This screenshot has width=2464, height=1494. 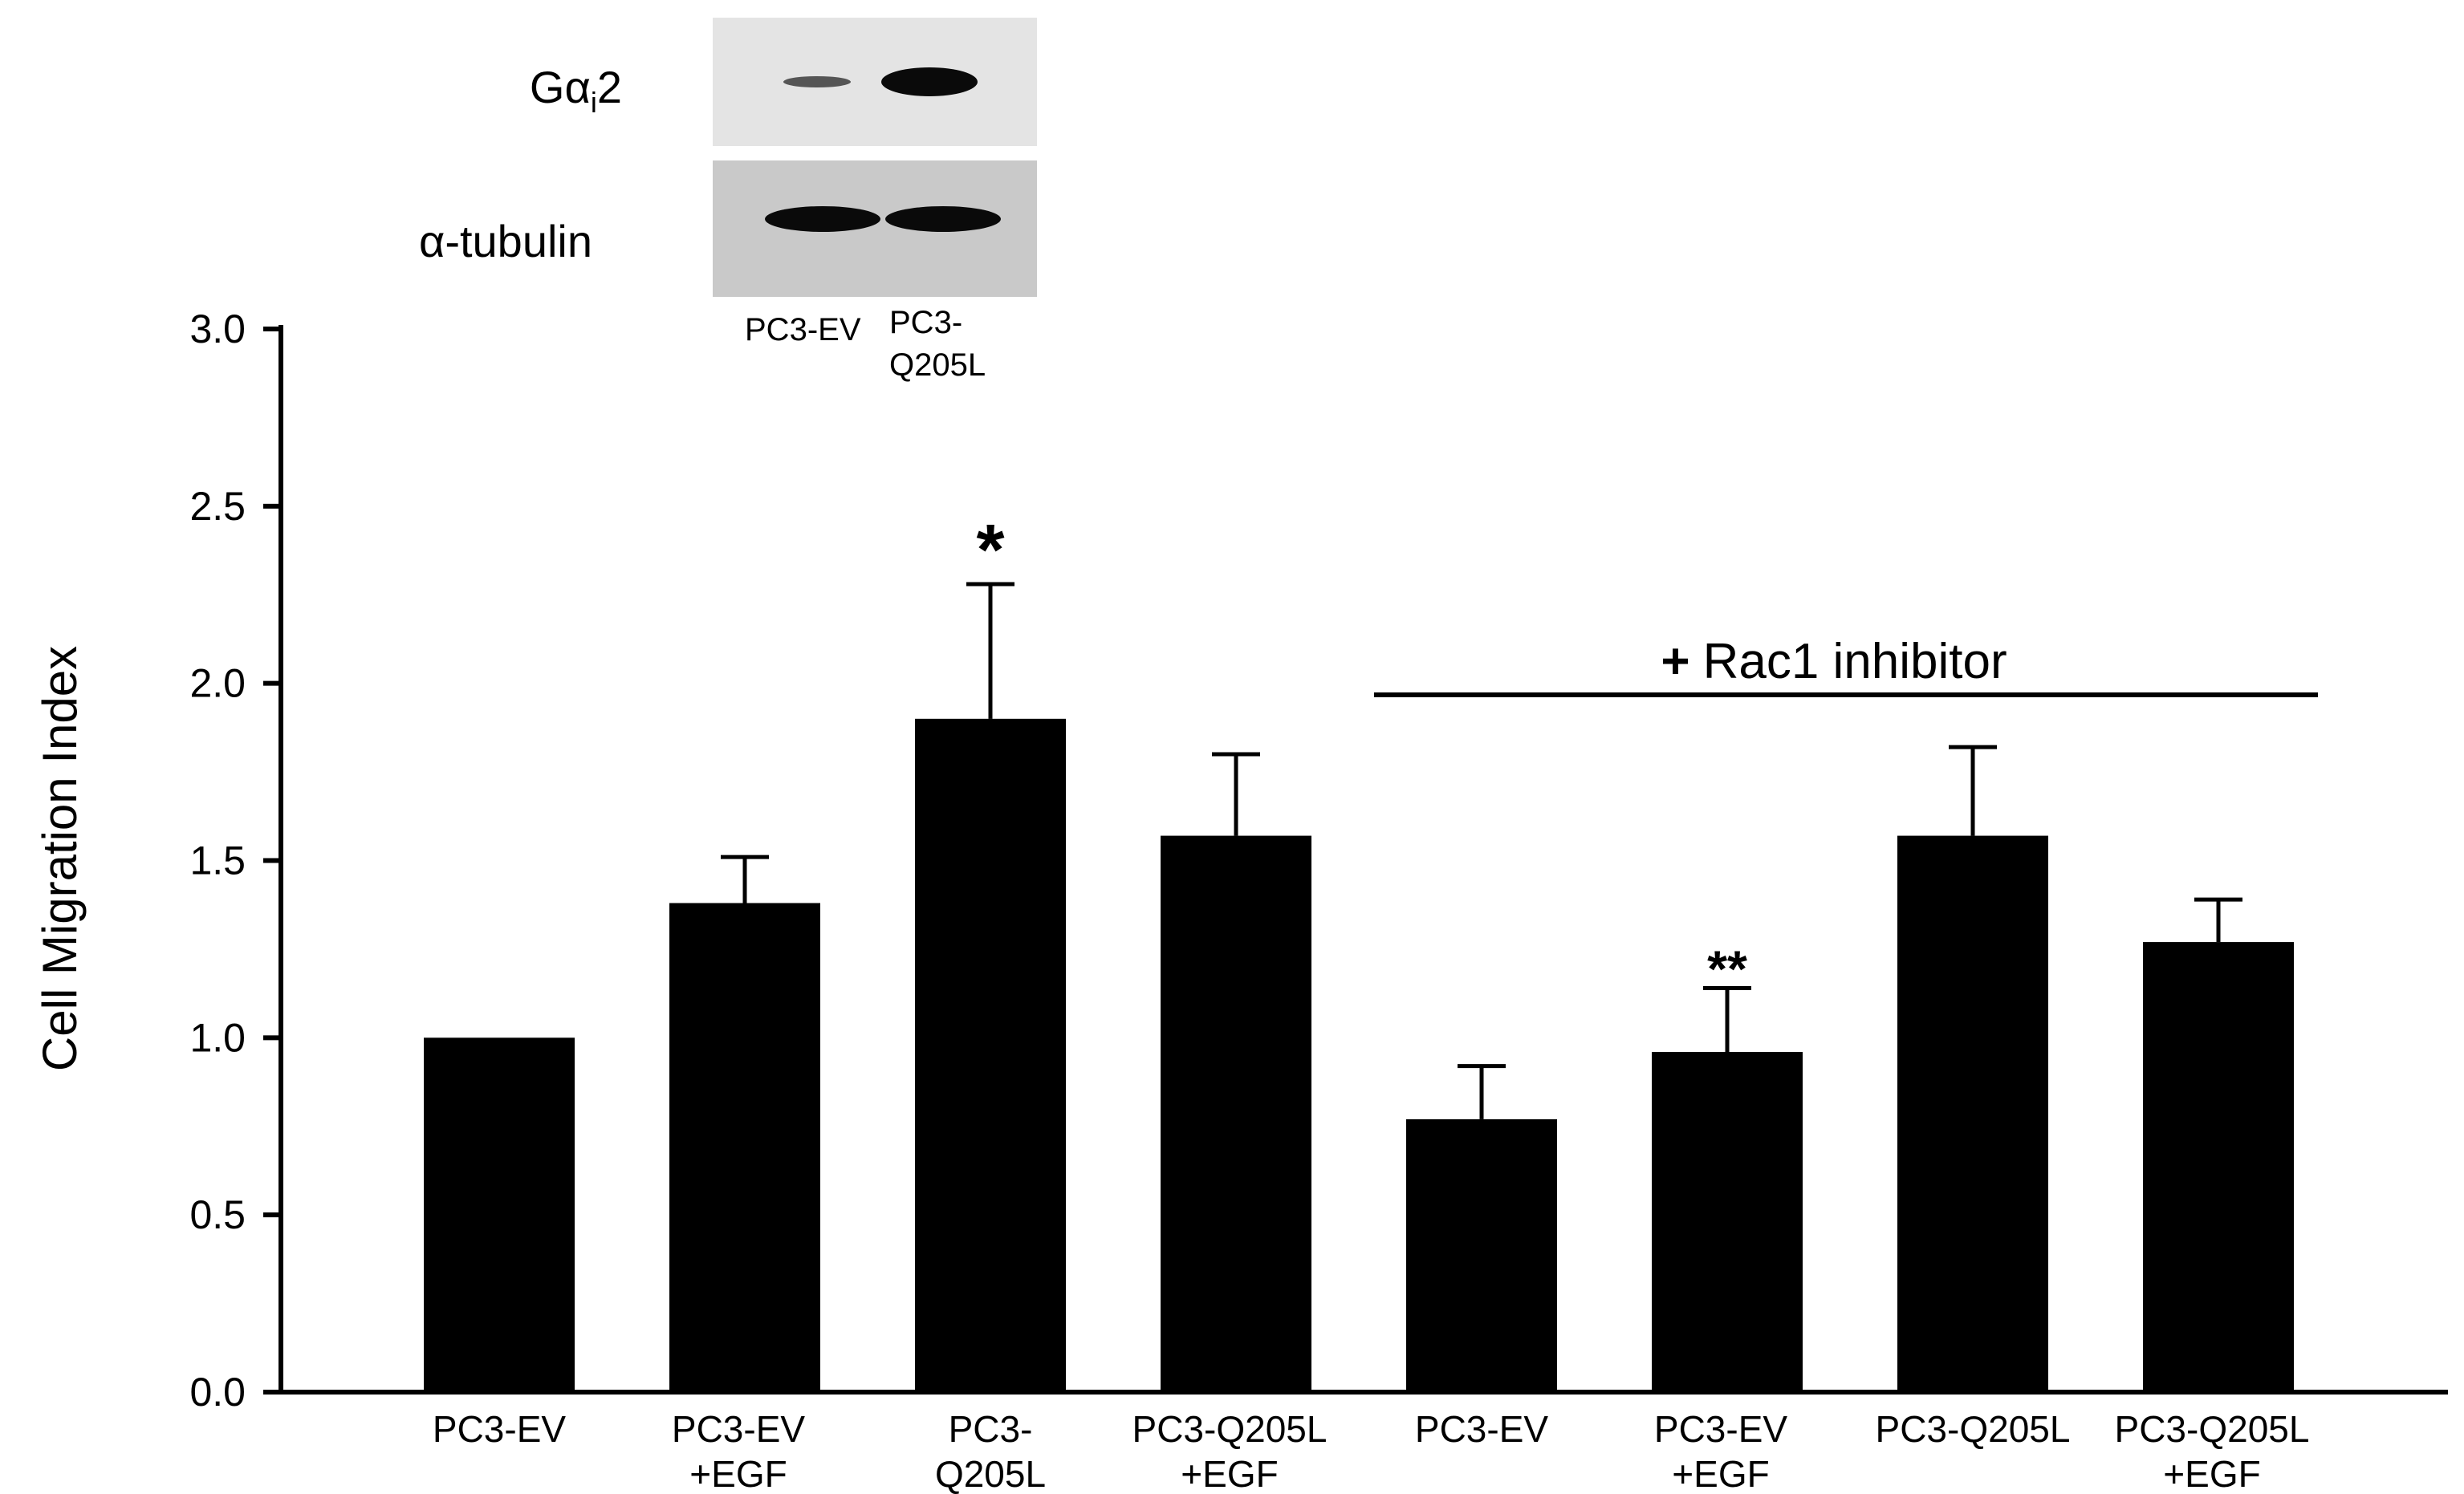 I want to click on y-tick-label: 0.0, so click(x=218, y=1392).